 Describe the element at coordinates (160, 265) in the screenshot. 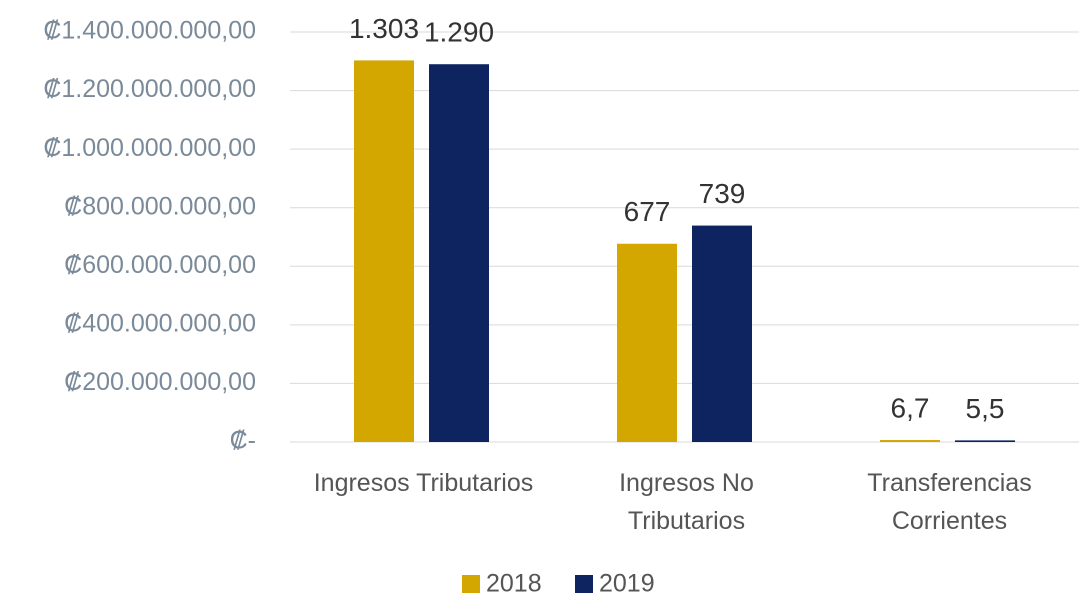

I see `y-tick-label: ₡600.000.000,00` at that location.